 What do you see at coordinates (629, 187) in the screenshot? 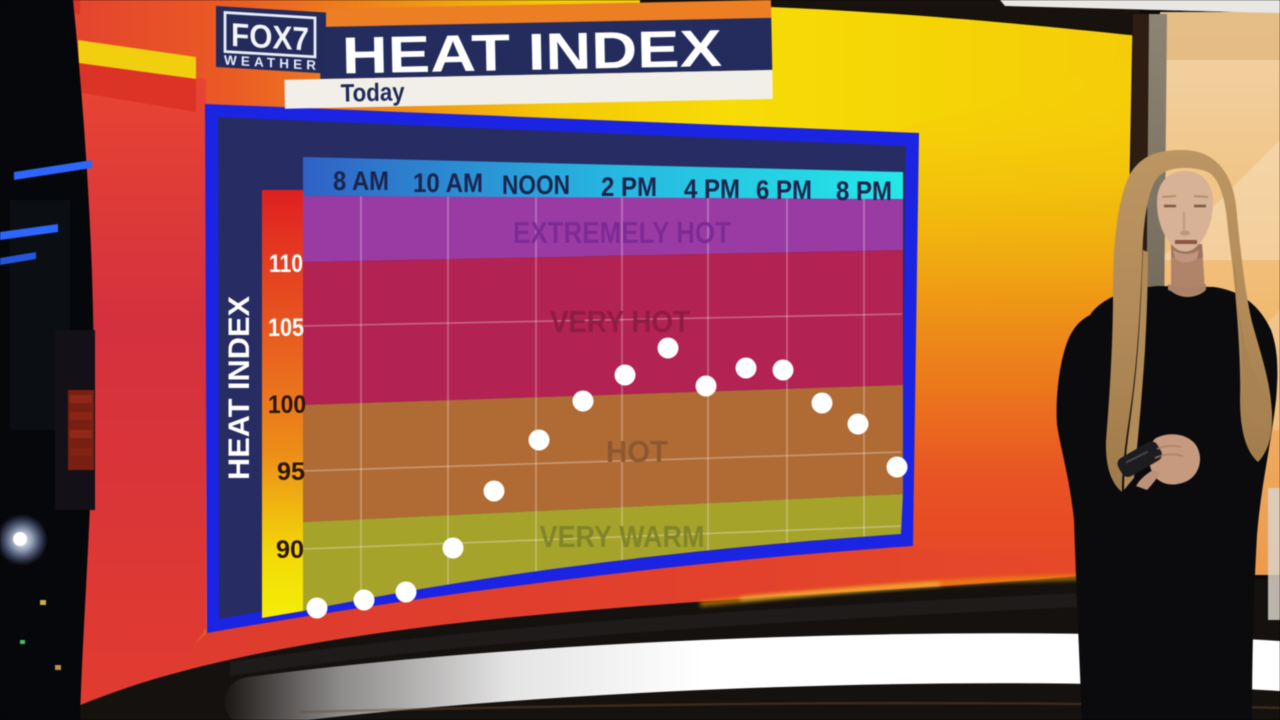
I see `svg-text: 2 PM` at bounding box center [629, 187].